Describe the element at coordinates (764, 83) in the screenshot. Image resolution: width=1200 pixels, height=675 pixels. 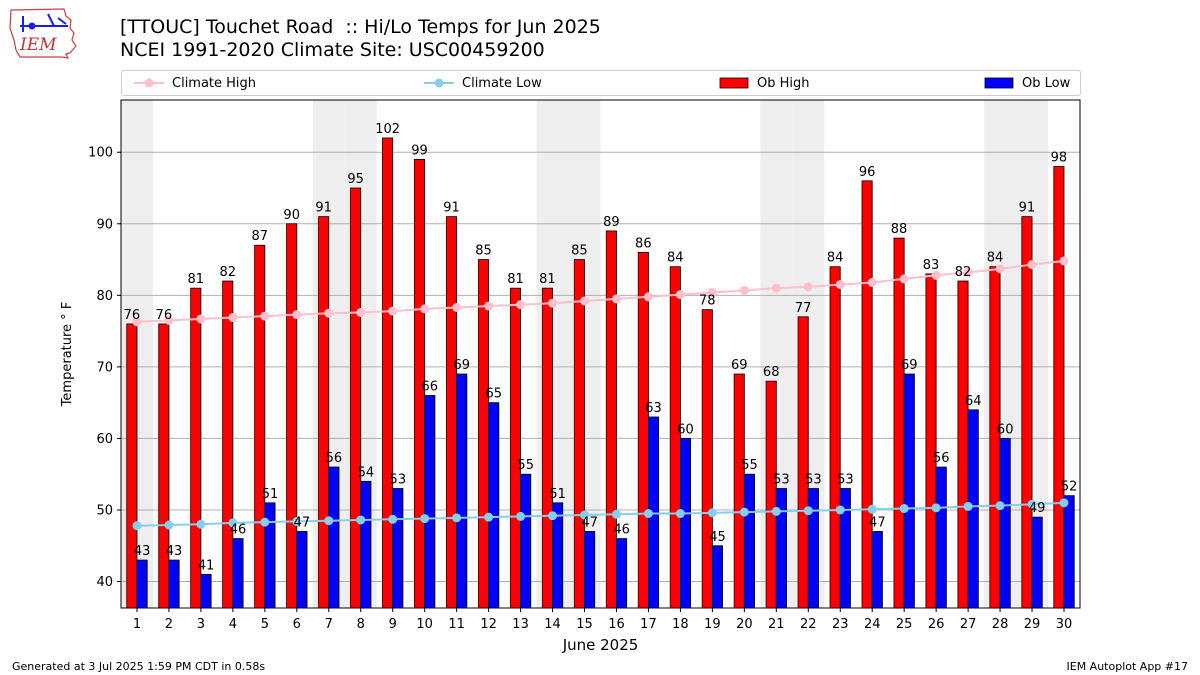
I see `legend-item-ob-high: Ob High` at that location.